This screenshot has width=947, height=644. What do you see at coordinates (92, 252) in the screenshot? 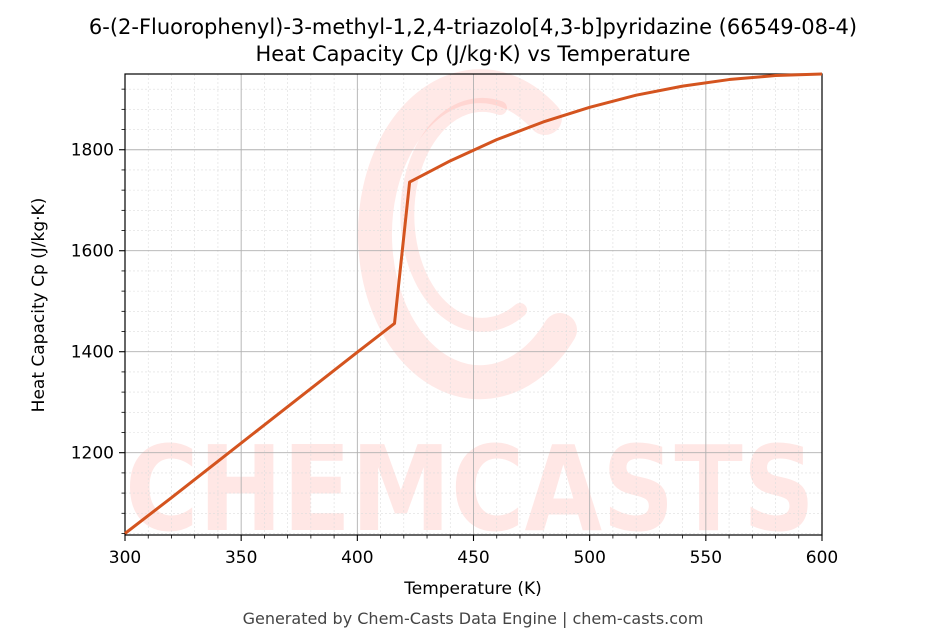
I see `y-tick-label: 1600` at bounding box center [92, 252].